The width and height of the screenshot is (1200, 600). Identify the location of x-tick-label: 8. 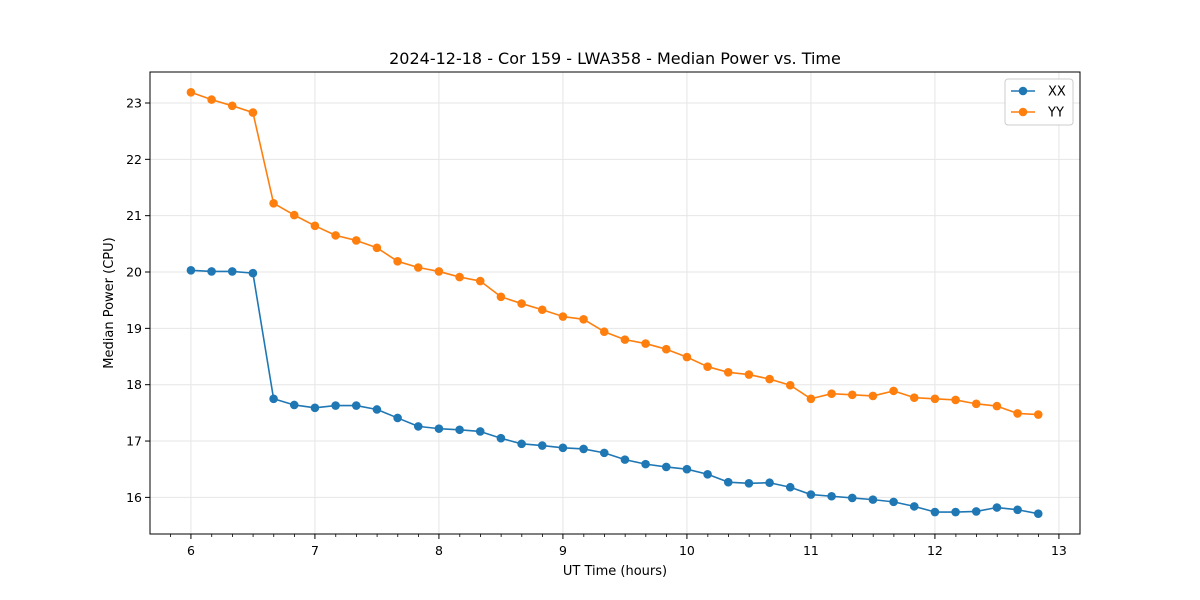
(439, 550).